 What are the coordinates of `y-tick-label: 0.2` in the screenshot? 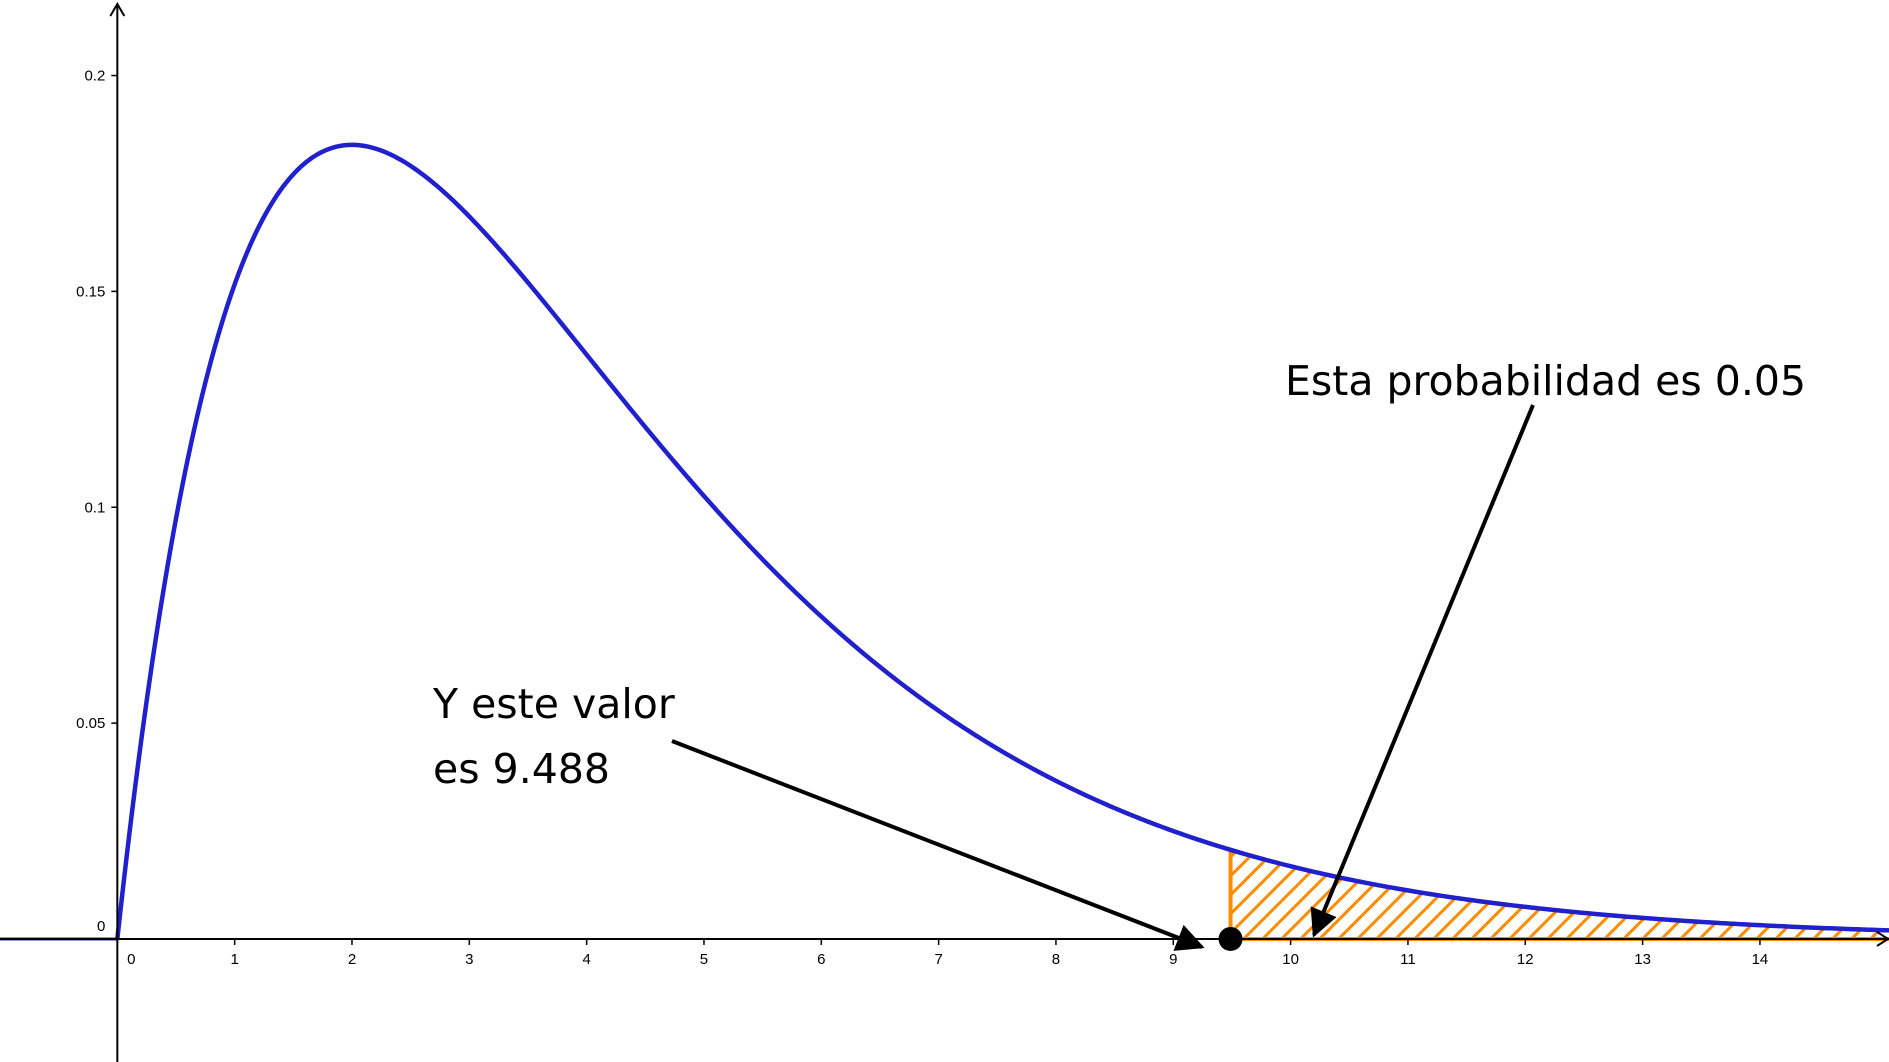 It's located at (94, 76).